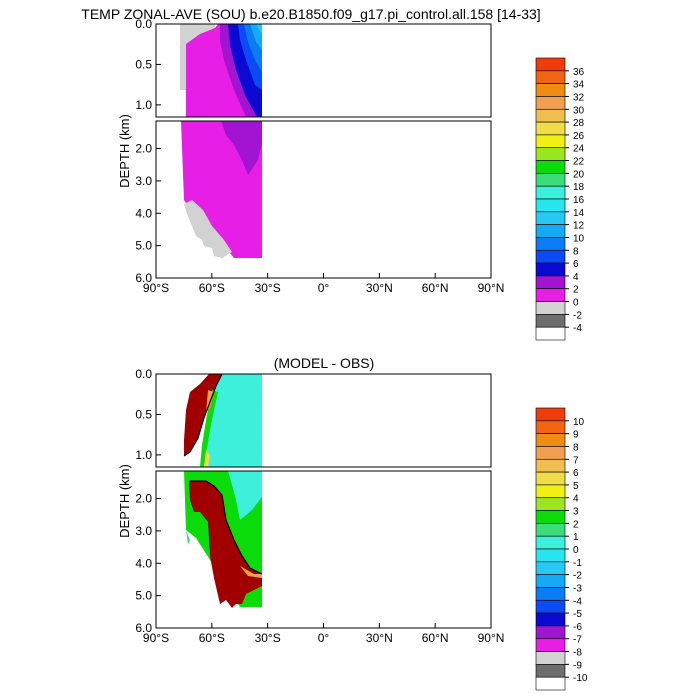  What do you see at coordinates (577, 588) in the screenshot?
I see `bottom-colorbar-label: -3` at bounding box center [577, 588].